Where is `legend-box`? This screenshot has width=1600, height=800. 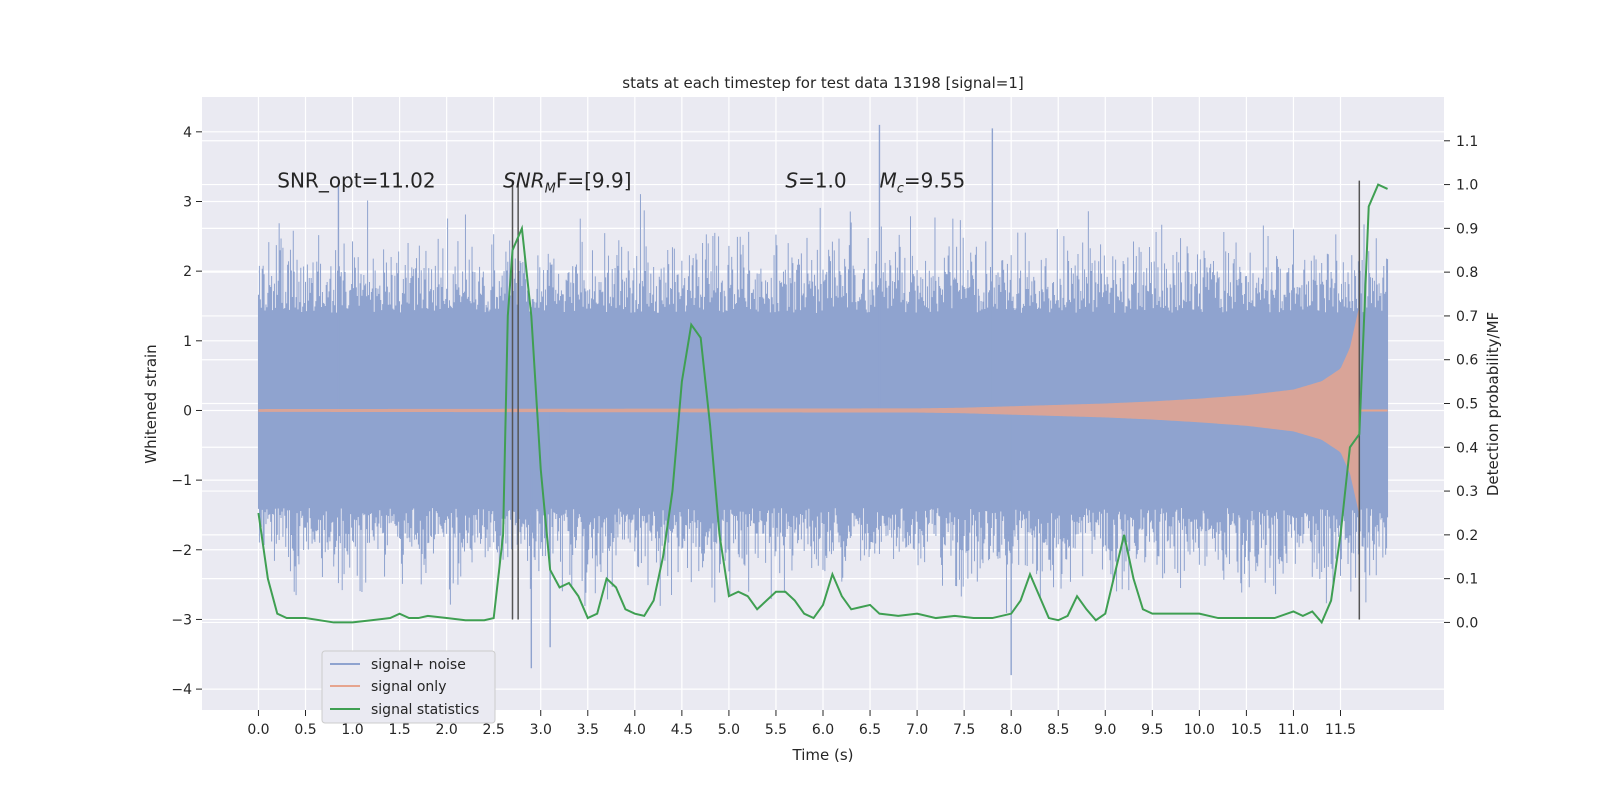 legend-box is located at coordinates (408, 687).